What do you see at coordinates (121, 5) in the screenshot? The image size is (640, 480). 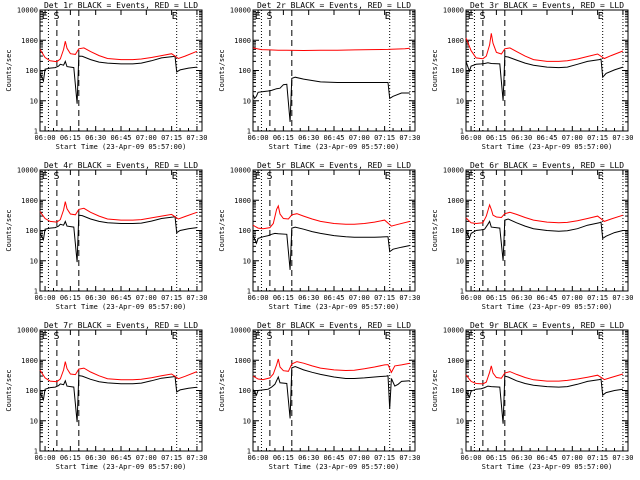 I see `panel-title: Det 1r BLACK = Events, RED = LLD` at bounding box center [121, 5].